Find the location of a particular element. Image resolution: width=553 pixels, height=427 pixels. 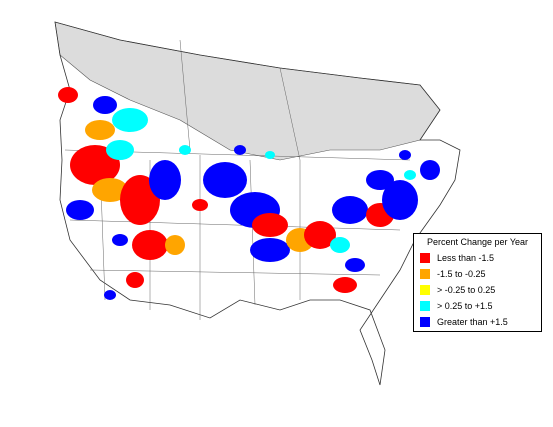

legend-item: -1.5 to -0.25 is located at coordinates (477, 274).